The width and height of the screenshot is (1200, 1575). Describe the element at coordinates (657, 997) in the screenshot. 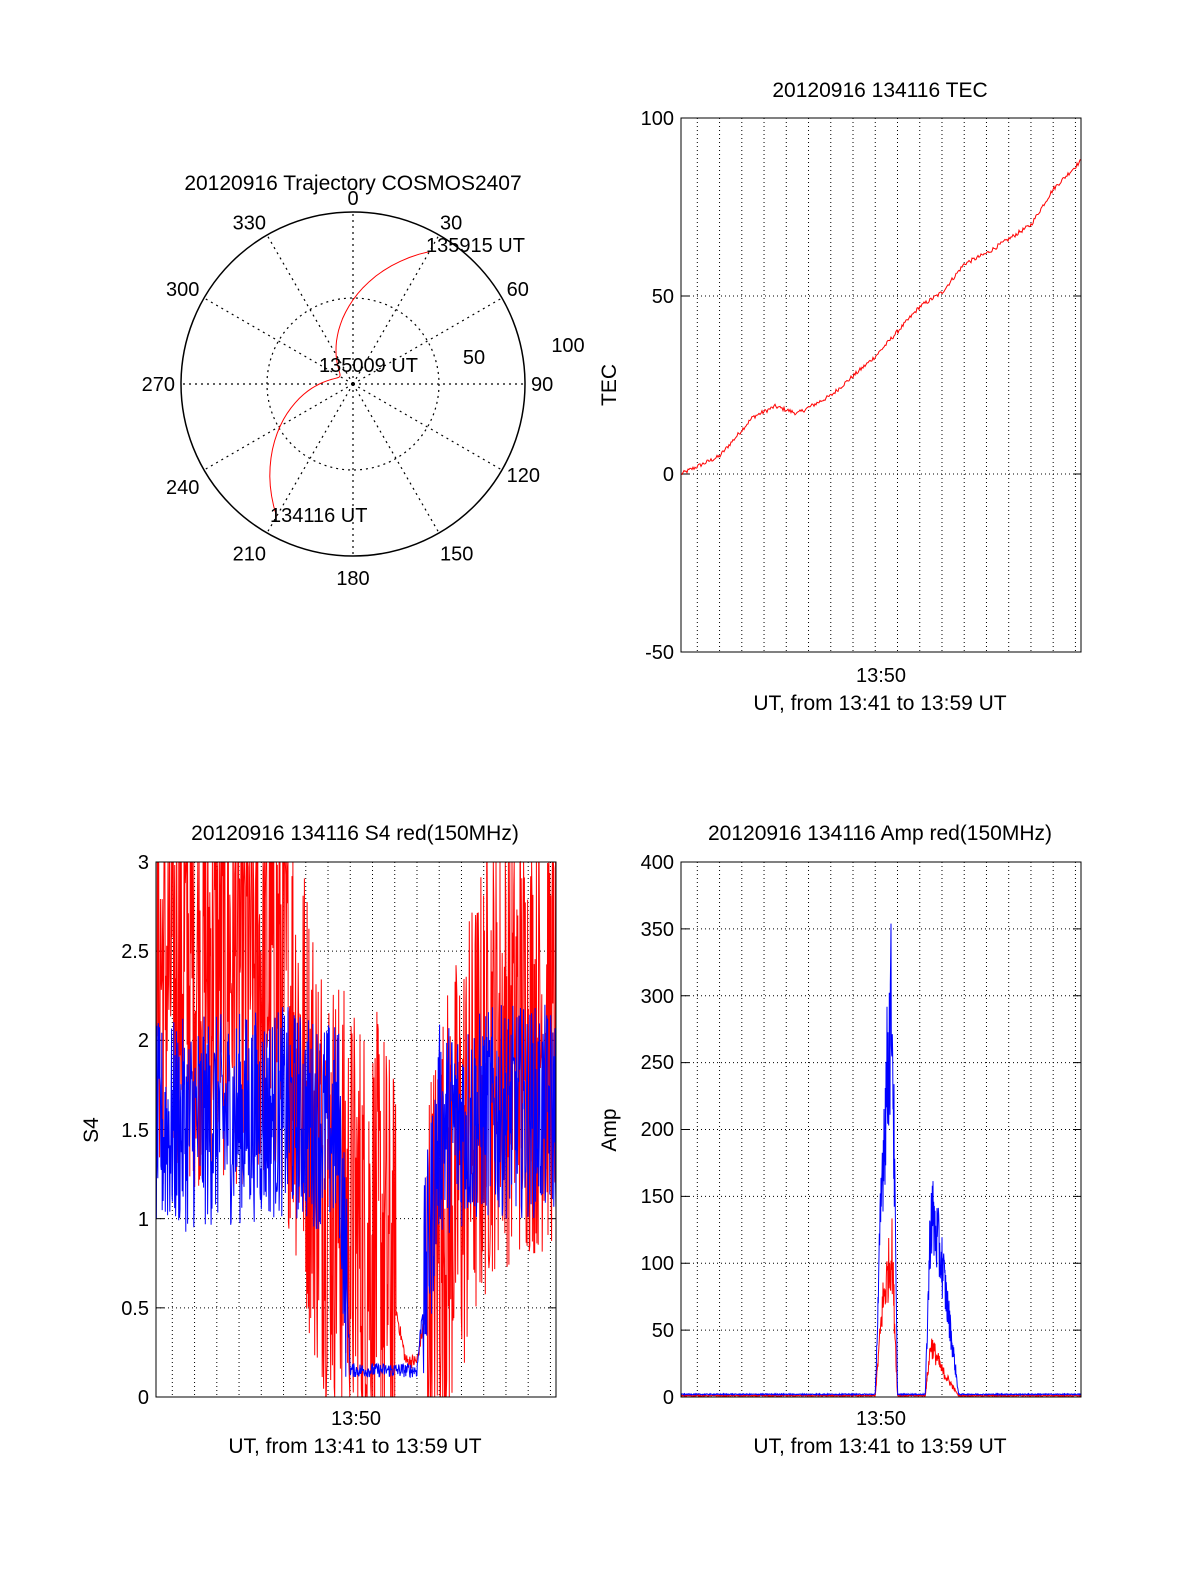

I see `amp-ytick-300: 300` at that location.